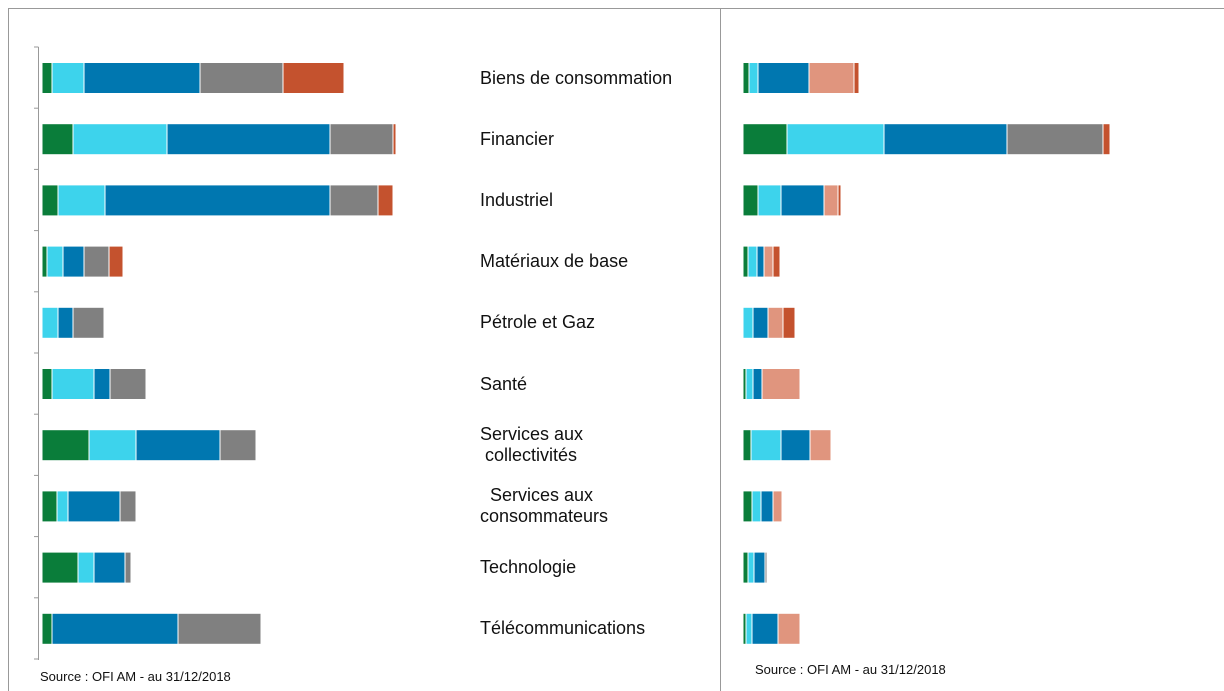 The image size is (1224, 691). Describe the element at coordinates (517, 138) in the screenshot. I see `category-label: Financier` at that location.